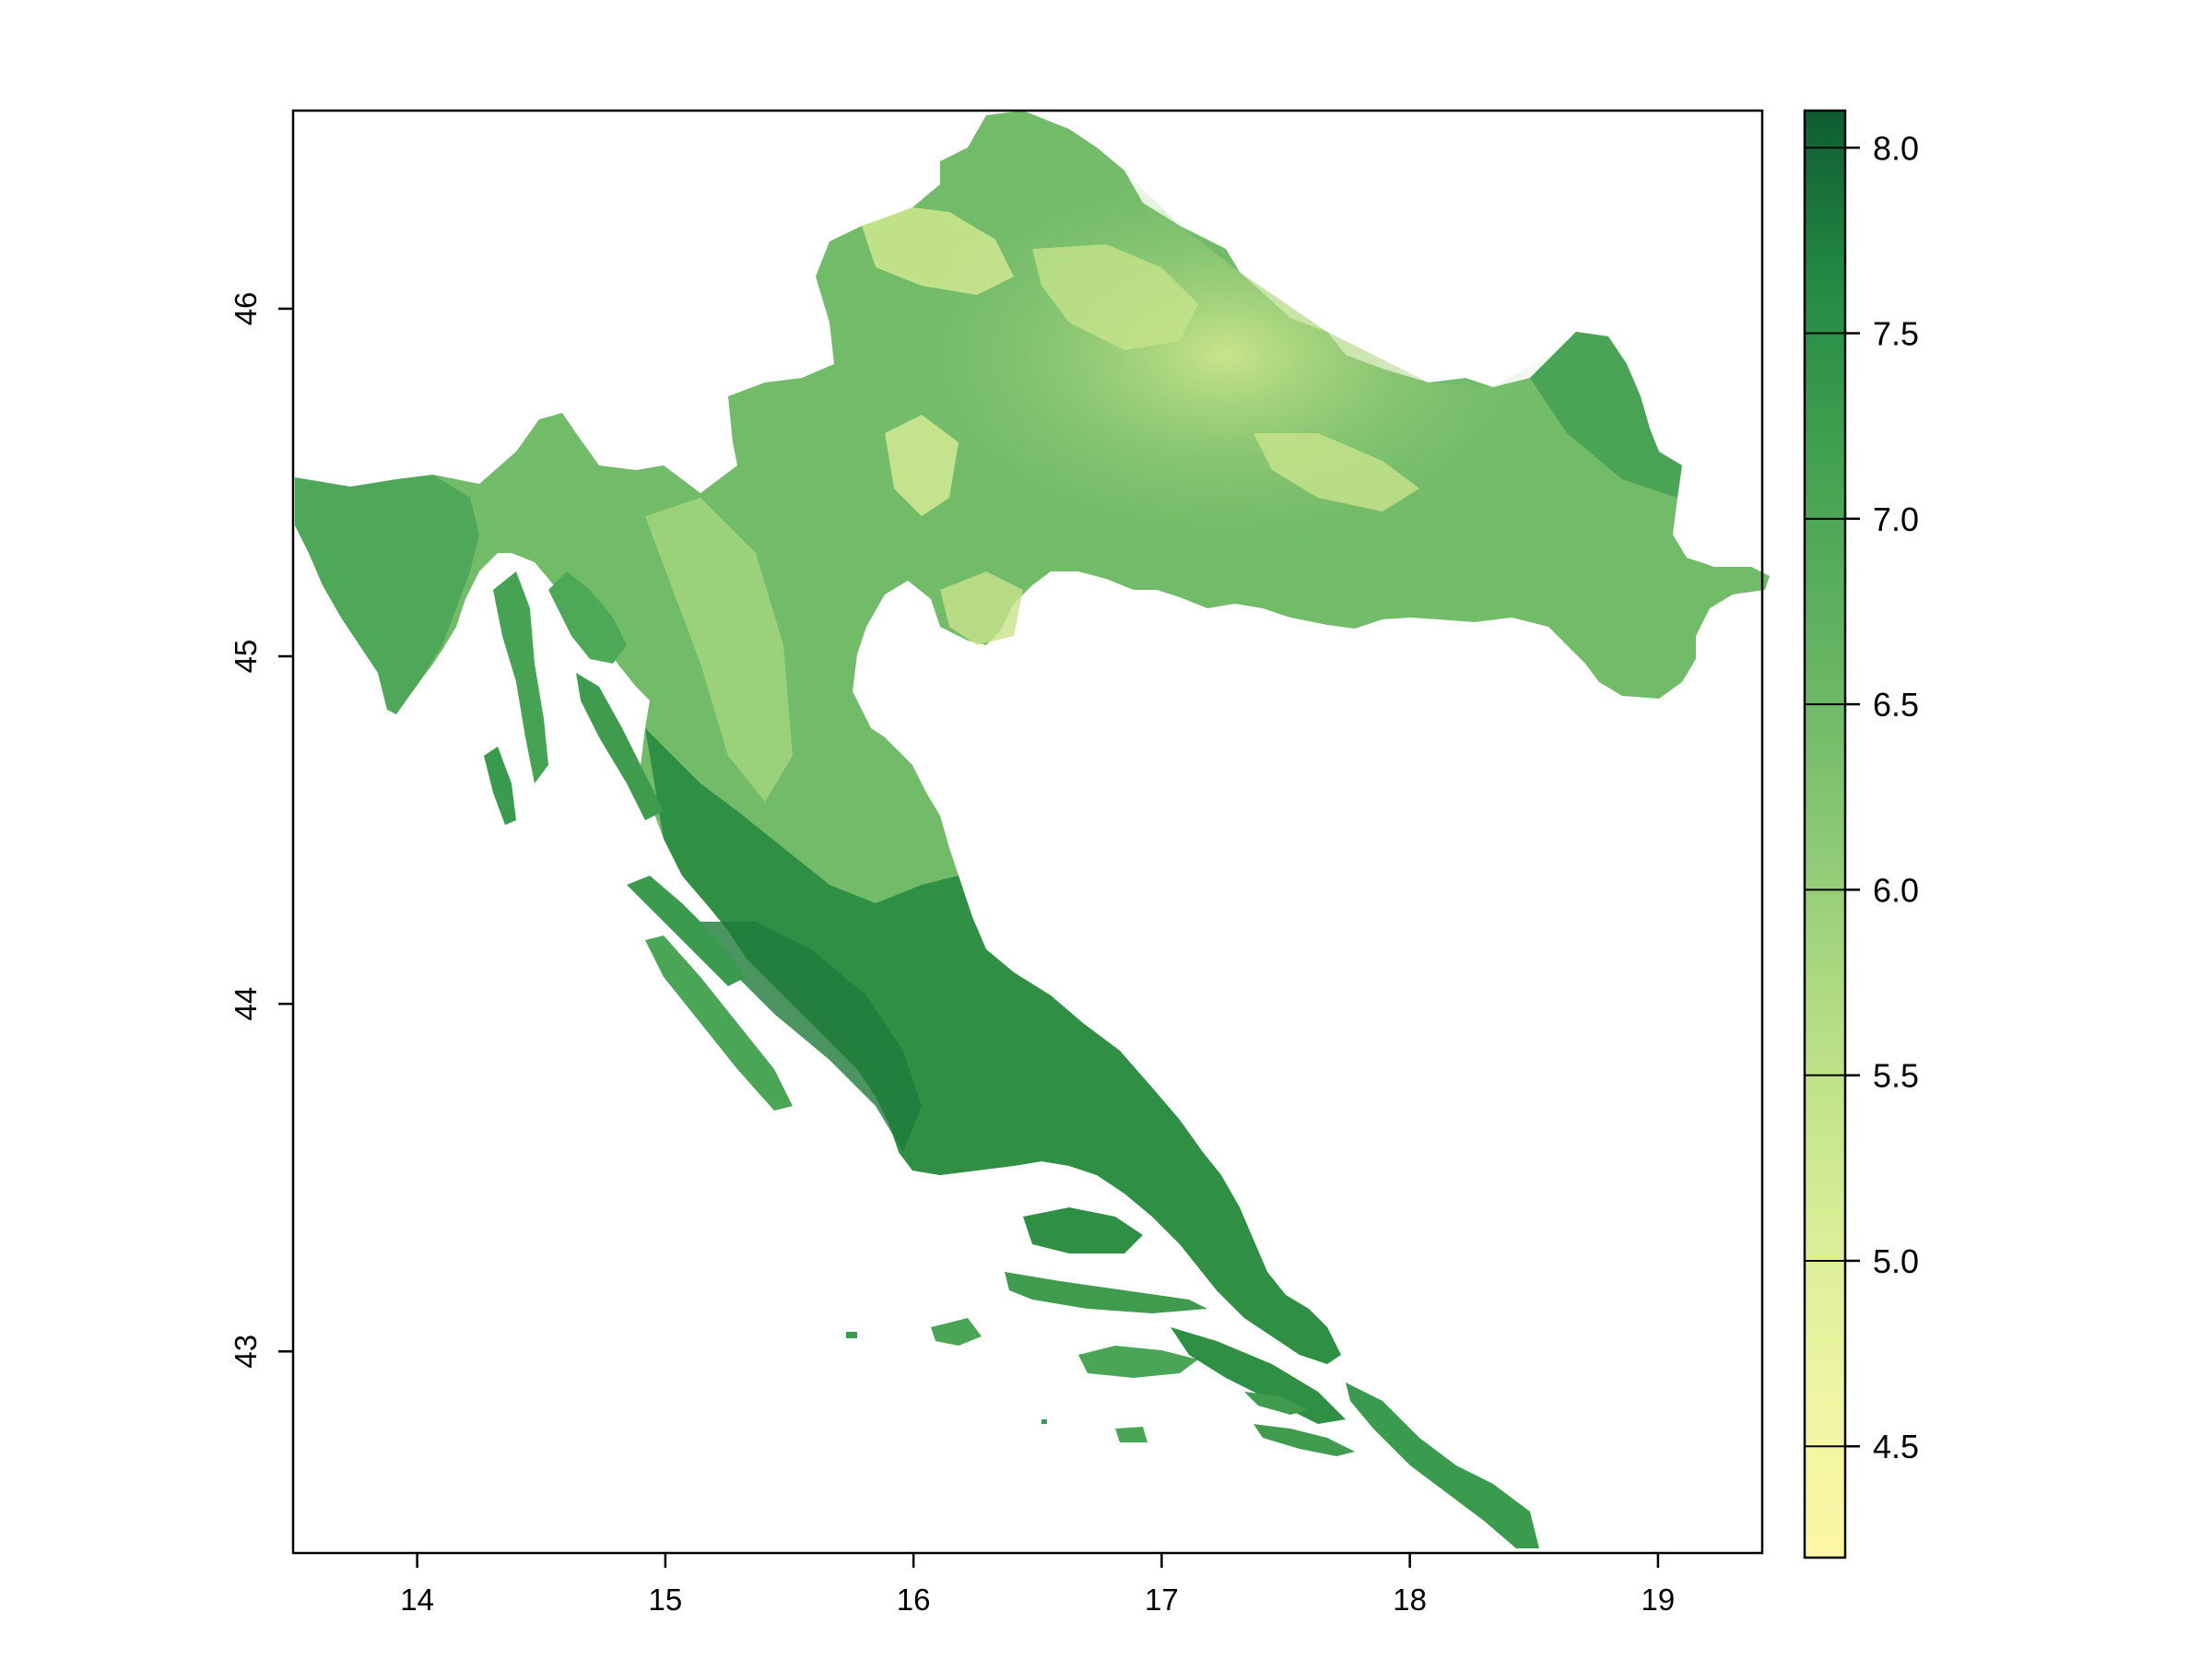 The width and height of the screenshot is (2212, 1659). I want to click on light-patch-karlovac, so click(922, 465).